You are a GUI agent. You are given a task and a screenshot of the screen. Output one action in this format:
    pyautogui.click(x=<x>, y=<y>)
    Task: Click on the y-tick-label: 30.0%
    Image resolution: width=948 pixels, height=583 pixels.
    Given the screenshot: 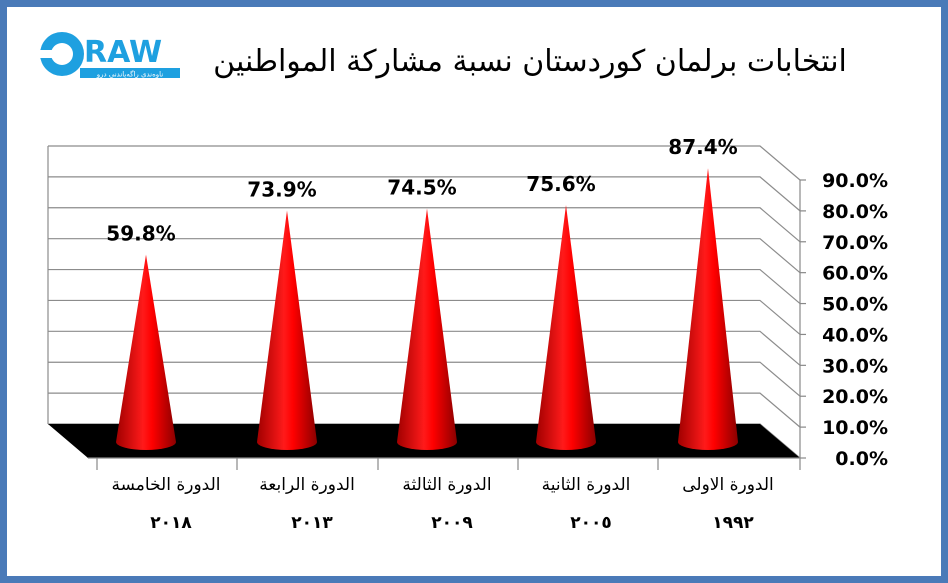 What is the action you would take?
    pyautogui.click(x=855, y=366)
    